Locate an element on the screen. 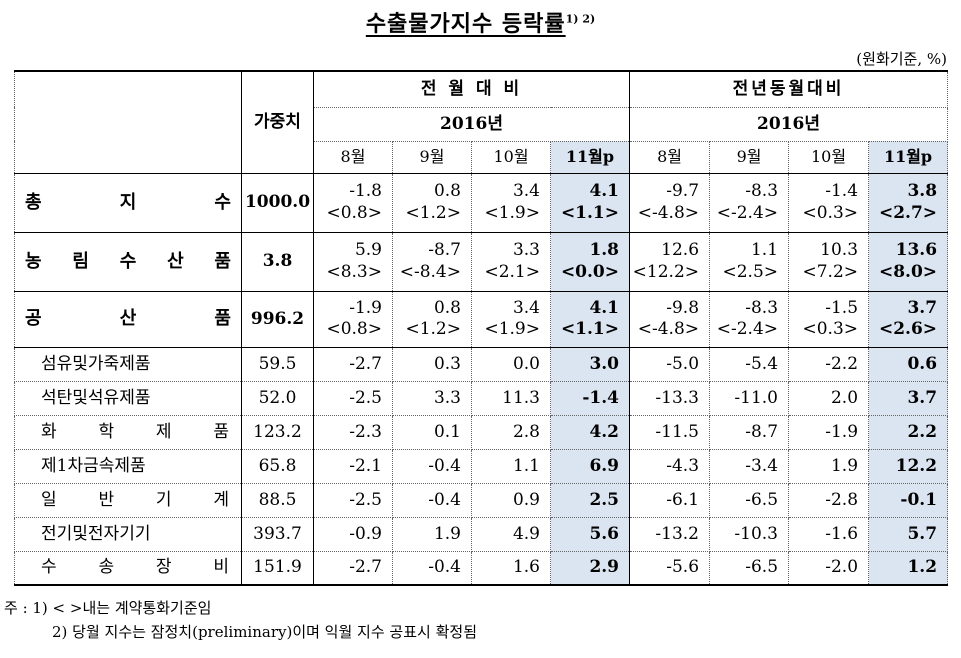 The height and width of the screenshot is (658, 961). header-row-2: 2016년 2016년 is located at coordinates (482, 124).